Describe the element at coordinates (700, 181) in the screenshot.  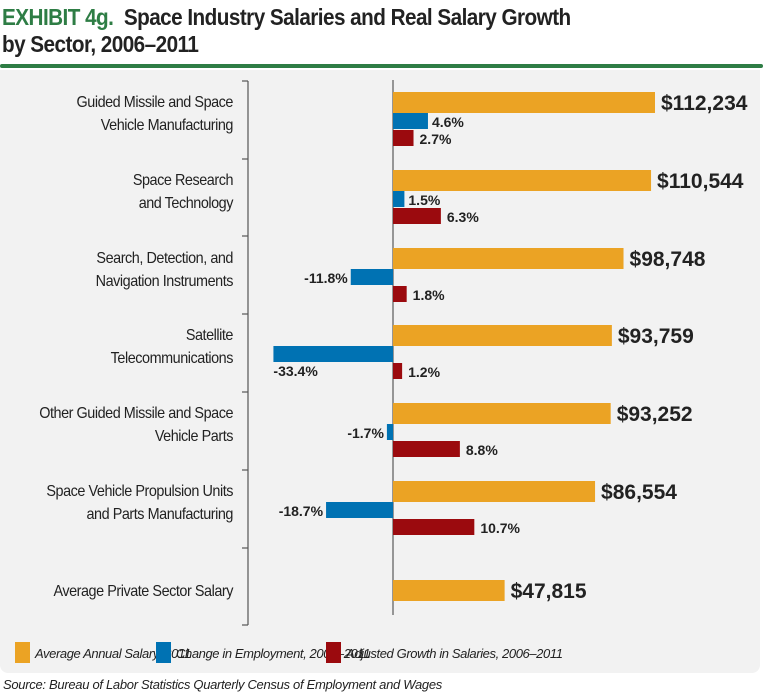
I see `salary-label: $110,544` at that location.